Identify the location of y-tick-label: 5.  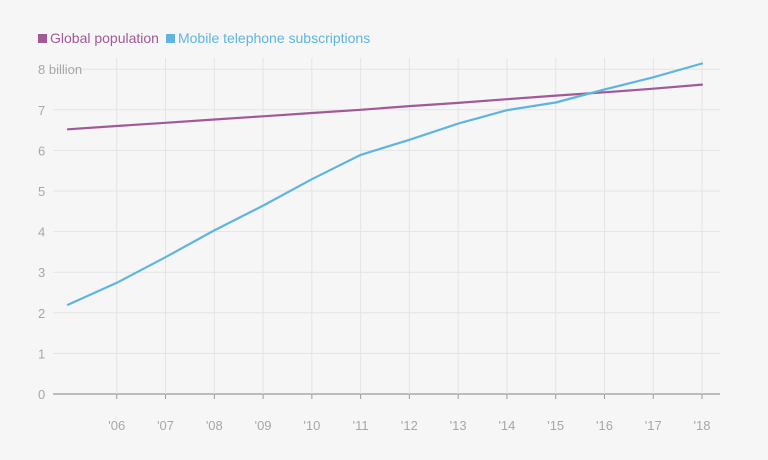
(41, 191).